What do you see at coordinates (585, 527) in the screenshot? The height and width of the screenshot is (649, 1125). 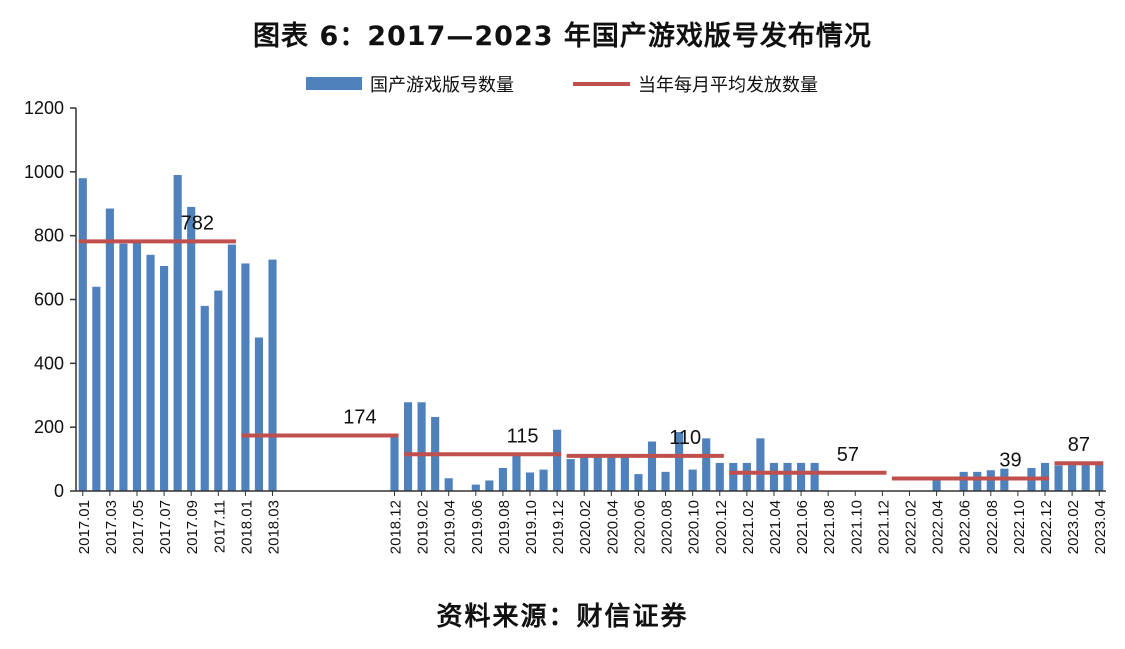 I see `x-tick-label: 2020.02` at bounding box center [585, 527].